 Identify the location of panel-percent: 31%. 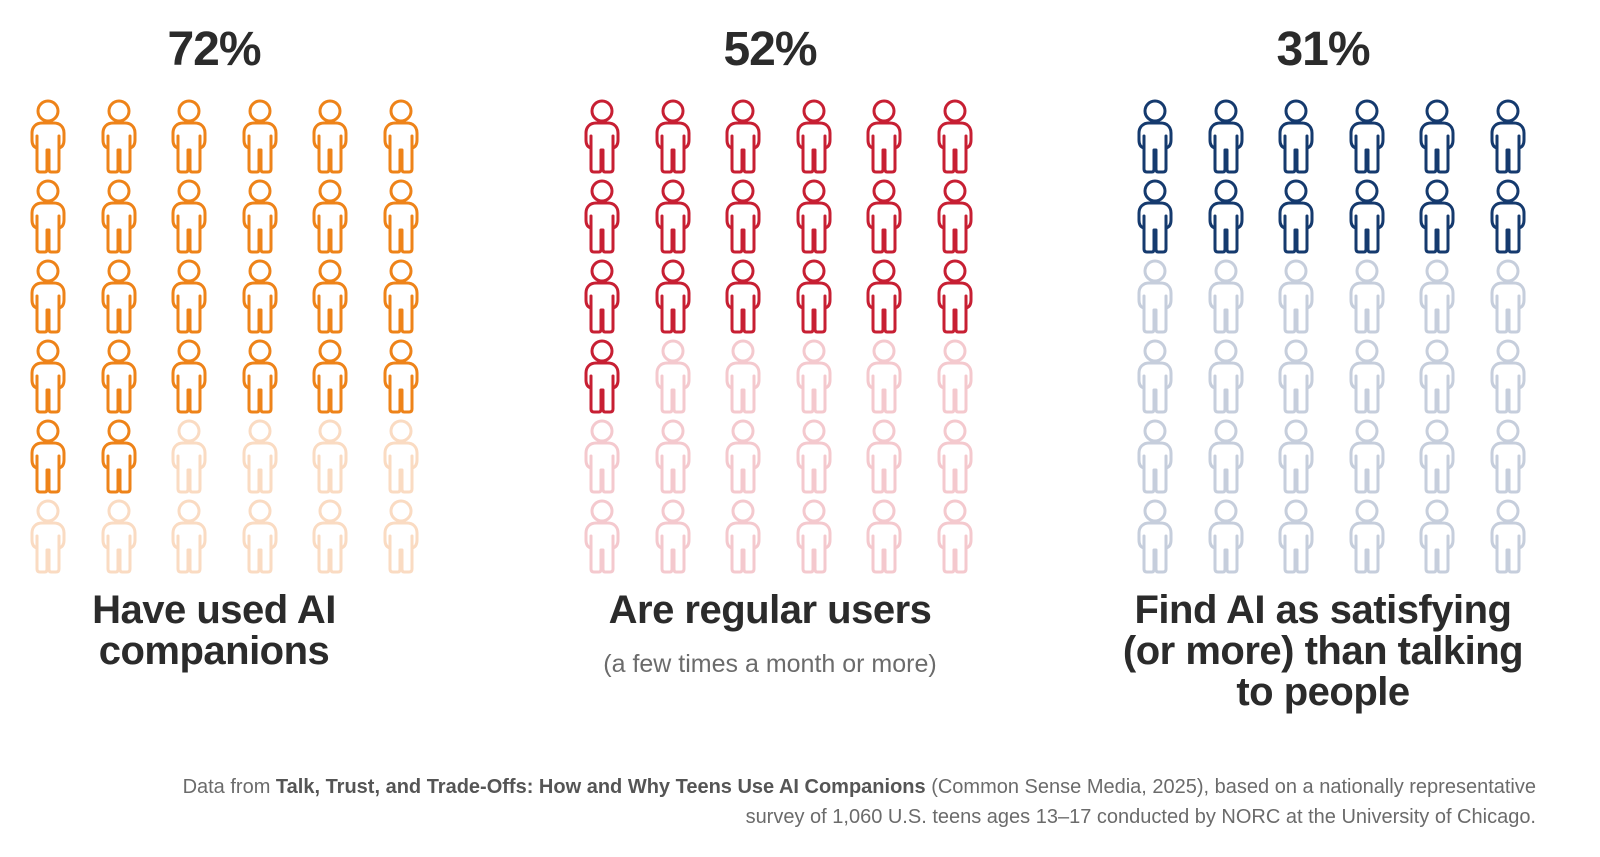
(1323, 49).